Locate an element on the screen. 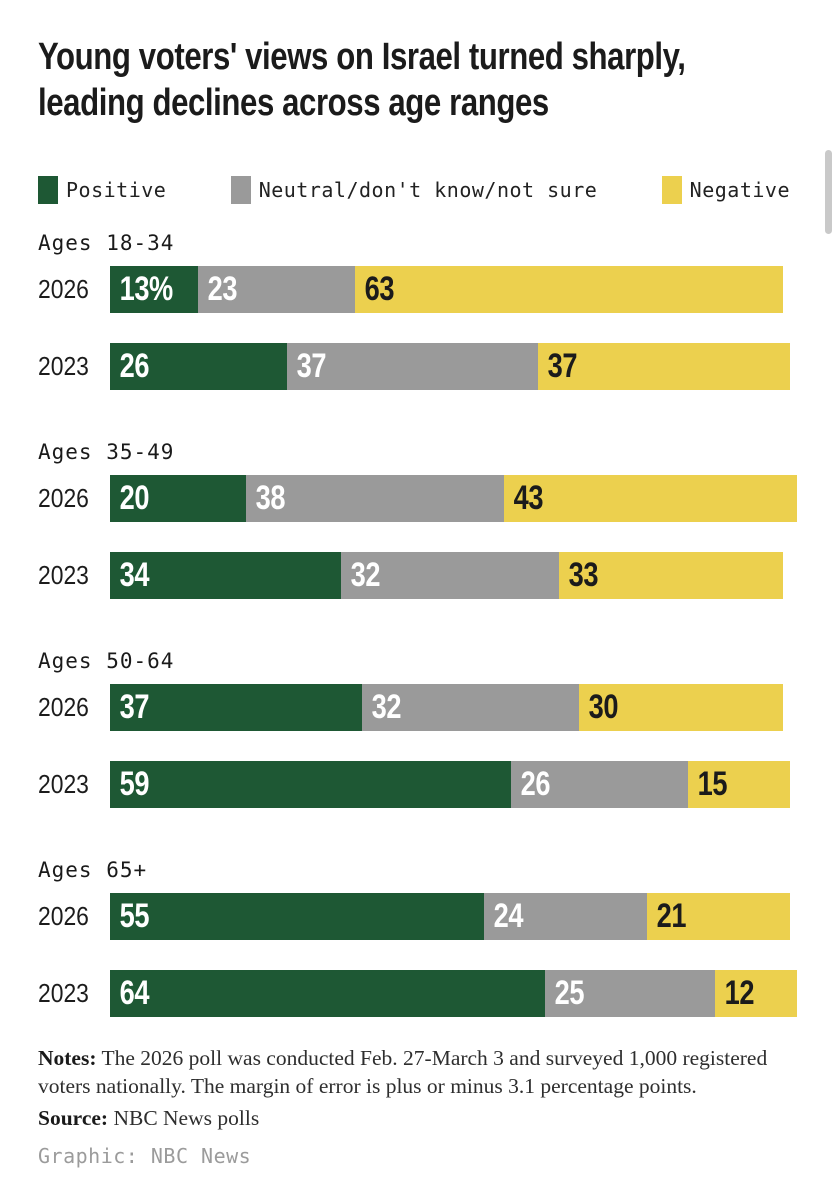 This screenshot has height=1199, width=835. bar-row: 2026 13% 23 63 is located at coordinates (414, 289).